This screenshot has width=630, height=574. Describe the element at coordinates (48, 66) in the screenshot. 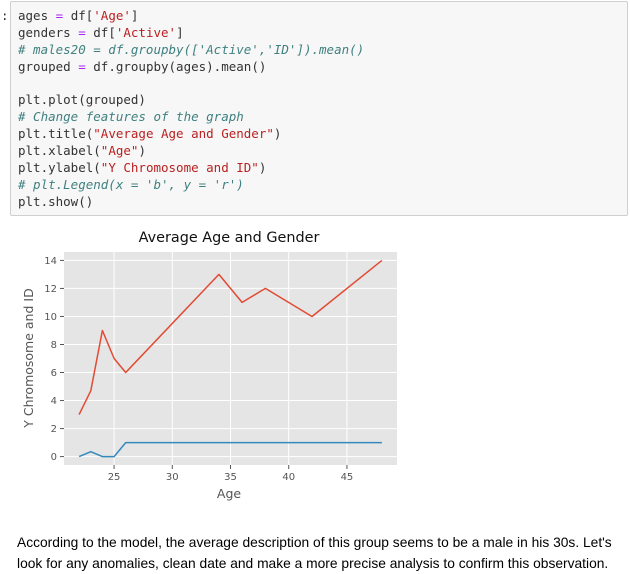

I see `code-token: grouped` at that location.